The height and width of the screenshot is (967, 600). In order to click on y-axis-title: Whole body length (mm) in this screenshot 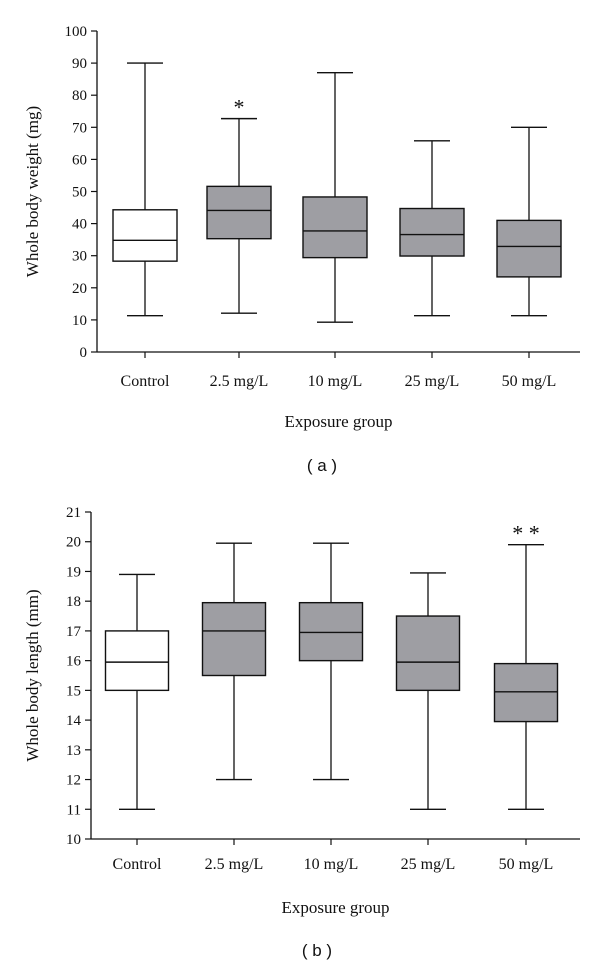, I will do `click(32, 675)`.